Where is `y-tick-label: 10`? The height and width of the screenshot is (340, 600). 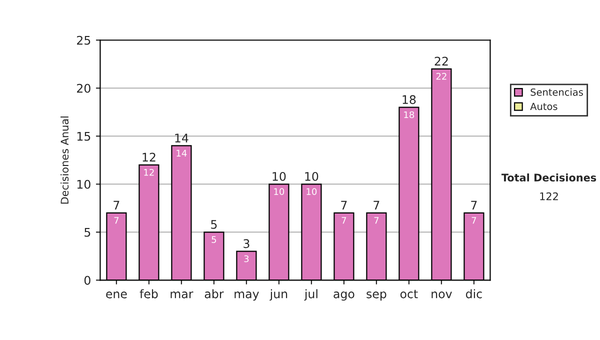
y-tick-label: 10 is located at coordinates (83, 184).